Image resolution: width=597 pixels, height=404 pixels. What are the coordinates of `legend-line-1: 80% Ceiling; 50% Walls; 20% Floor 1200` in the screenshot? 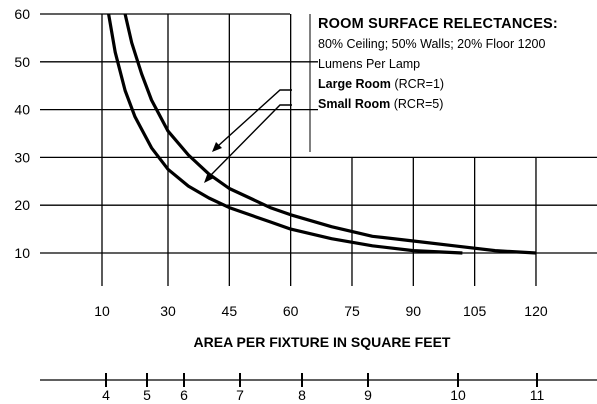 It's located at (432, 44).